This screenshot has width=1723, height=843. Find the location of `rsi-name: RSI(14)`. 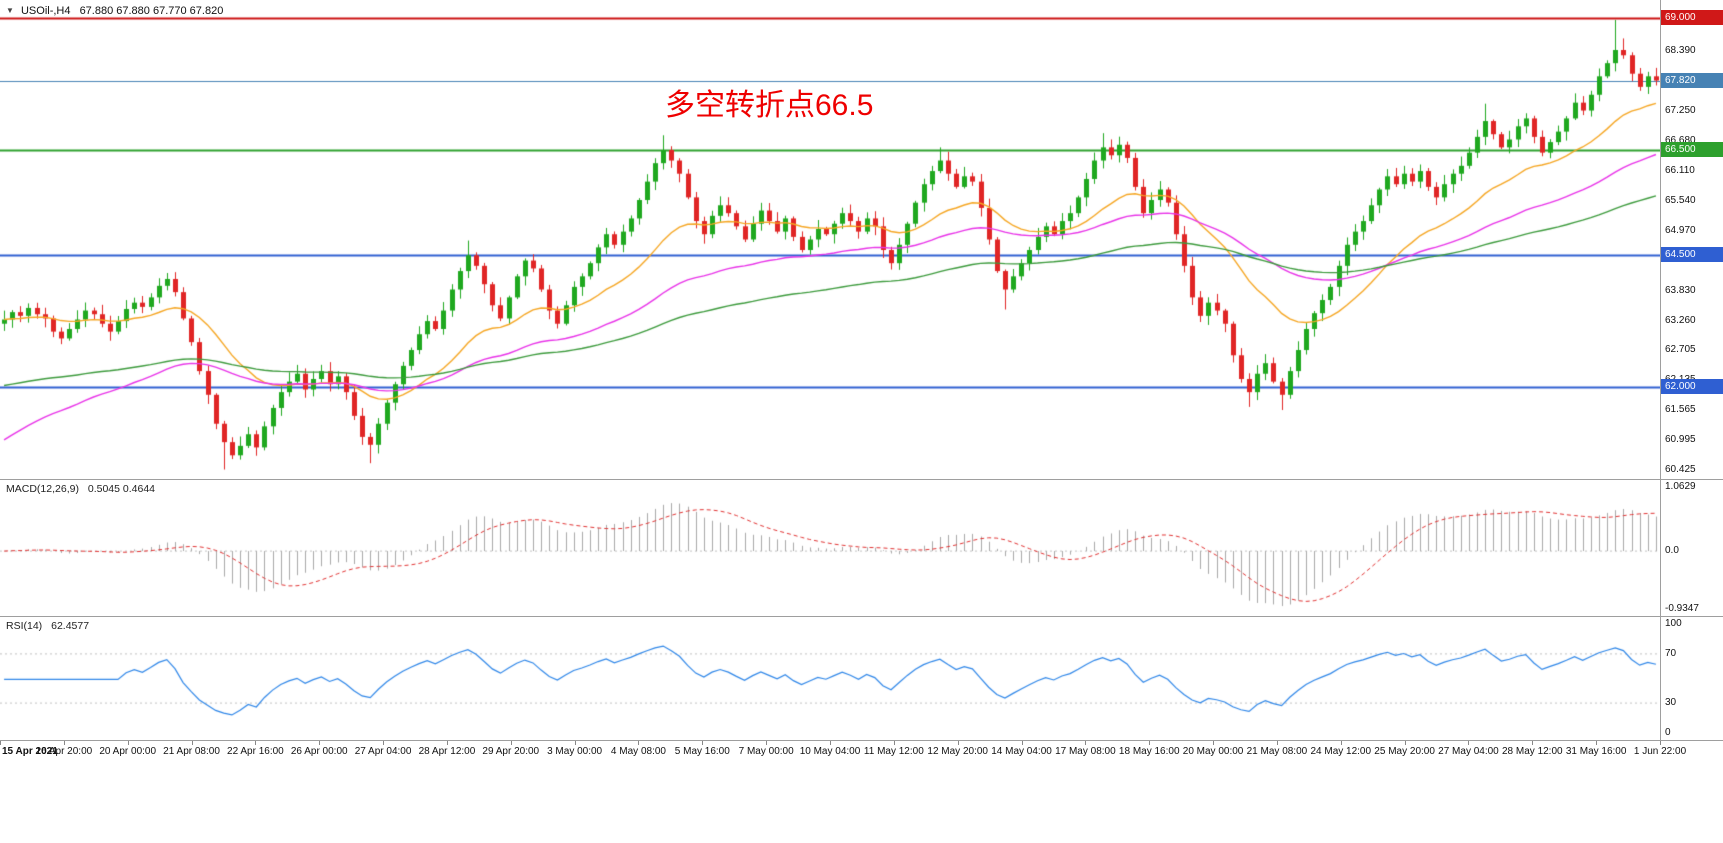

rsi-name: RSI(14) is located at coordinates (24, 626).